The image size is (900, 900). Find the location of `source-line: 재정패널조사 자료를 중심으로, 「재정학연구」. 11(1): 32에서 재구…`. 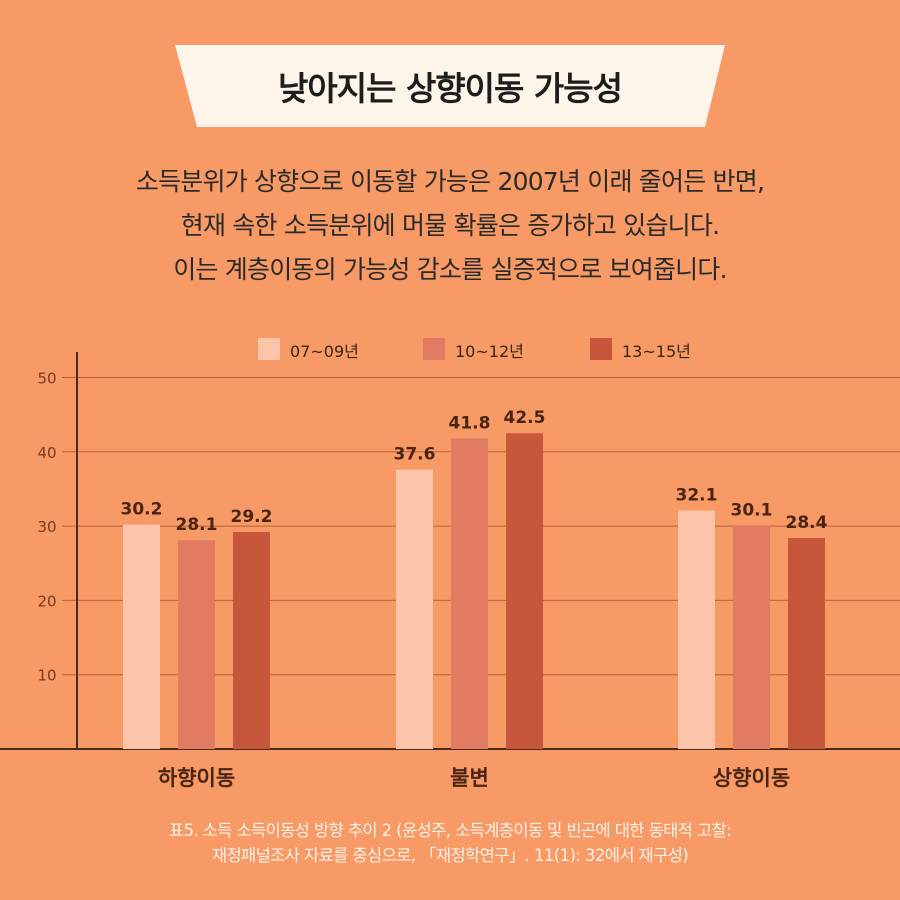

source-line: 재정패널조사 자료를 중심으로, 「재정학연구」. 11(1): 32에서 재구… is located at coordinates (450, 855).